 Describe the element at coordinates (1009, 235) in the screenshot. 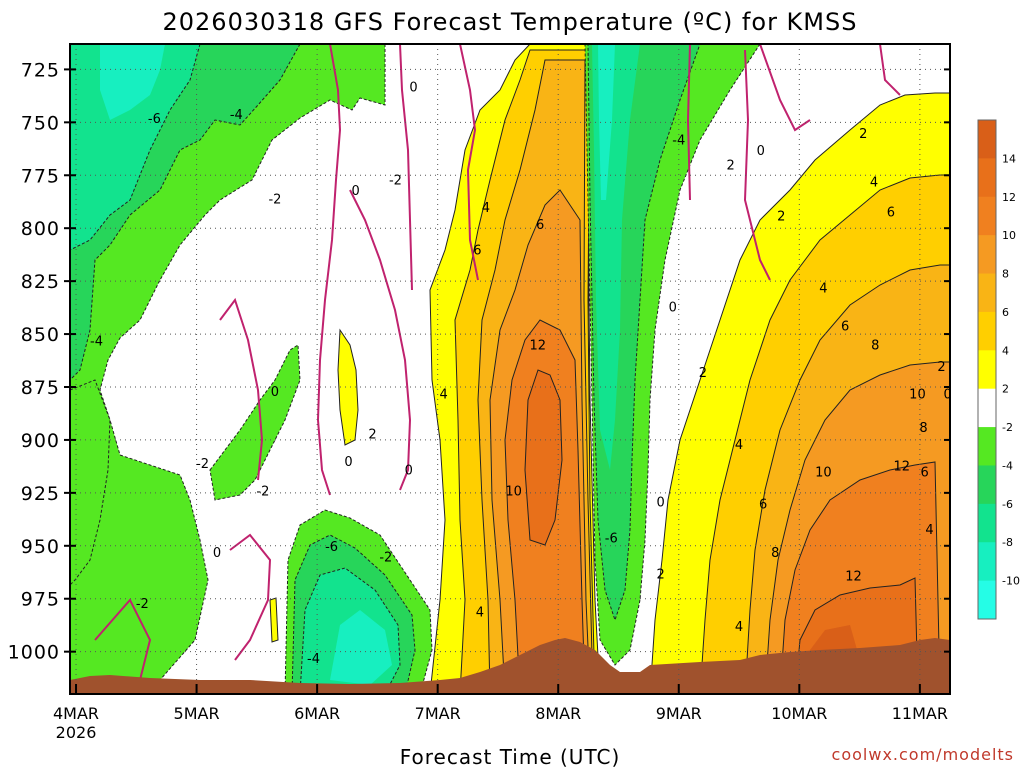

I see `colorbar-label: 10` at that location.